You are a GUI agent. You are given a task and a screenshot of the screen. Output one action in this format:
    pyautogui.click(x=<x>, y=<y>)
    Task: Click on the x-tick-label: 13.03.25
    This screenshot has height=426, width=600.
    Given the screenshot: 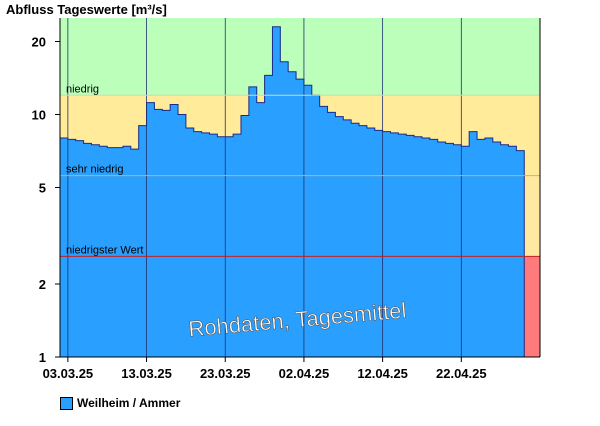 What is the action you would take?
    pyautogui.click(x=146, y=373)
    